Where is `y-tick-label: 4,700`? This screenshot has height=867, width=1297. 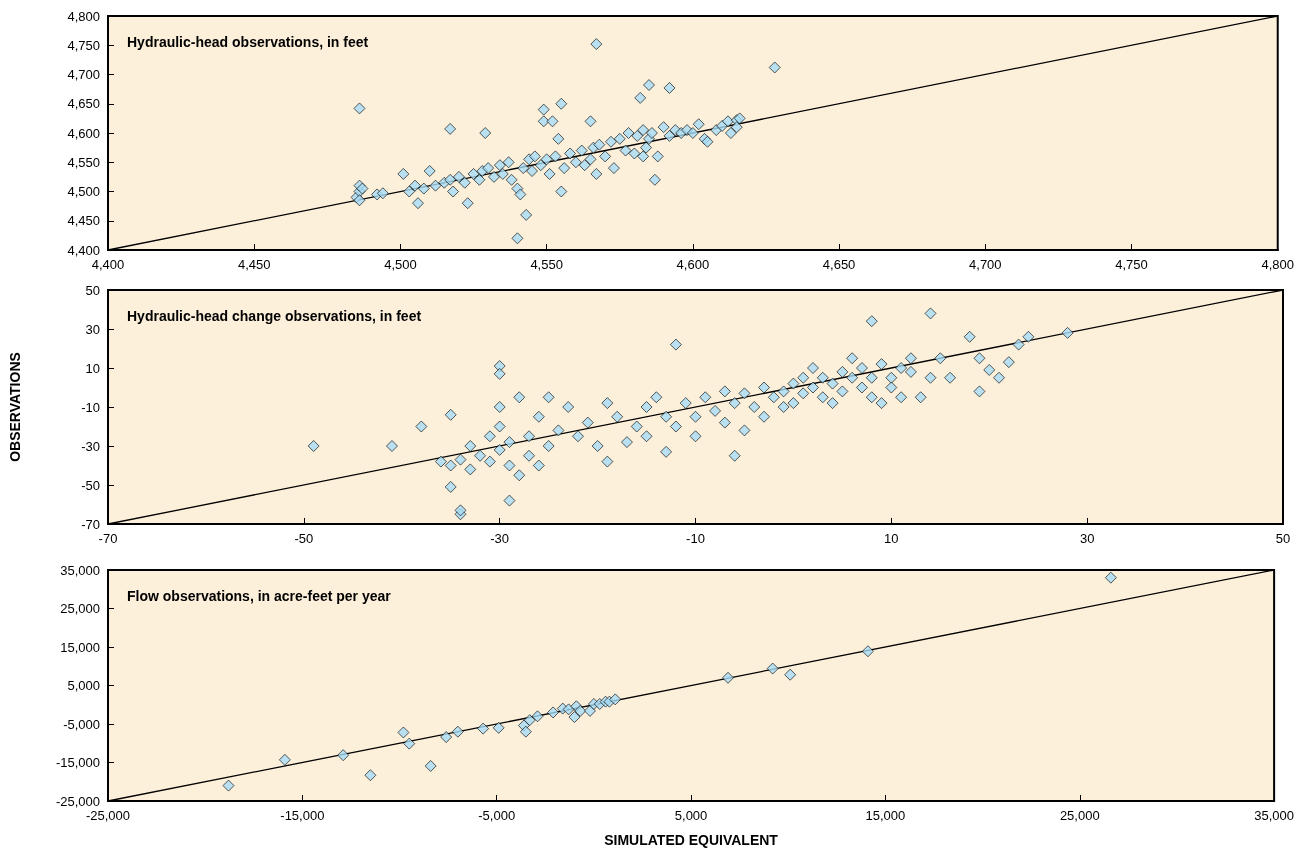 y-tick-label: 4,700 is located at coordinates (83, 74).